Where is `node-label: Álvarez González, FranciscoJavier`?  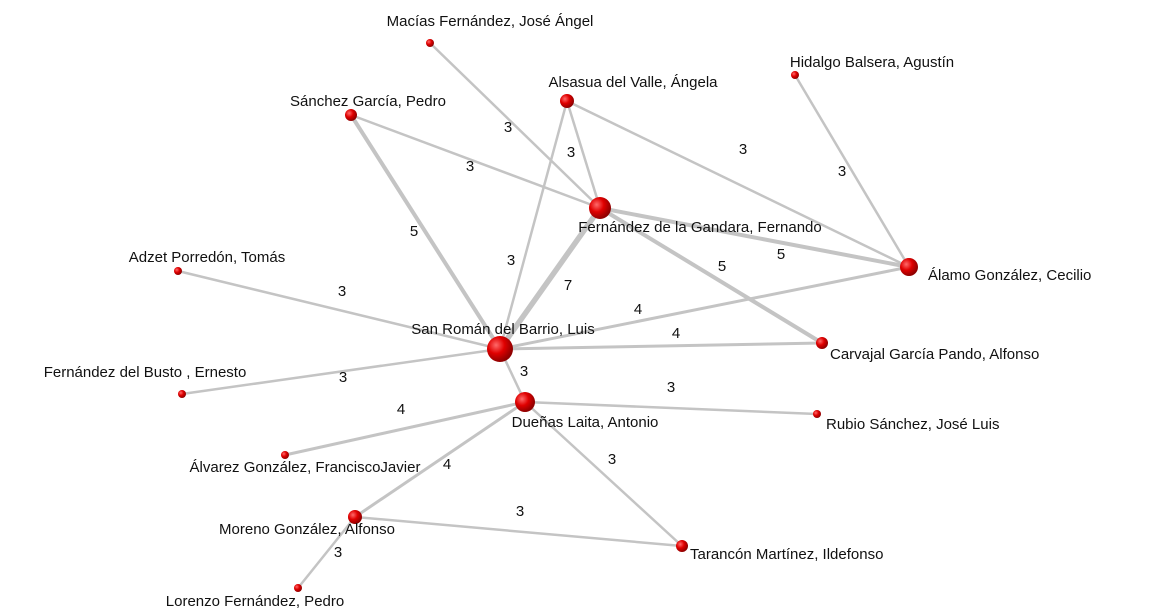
node-label: Álvarez González, FranciscoJavier is located at coordinates (305, 467).